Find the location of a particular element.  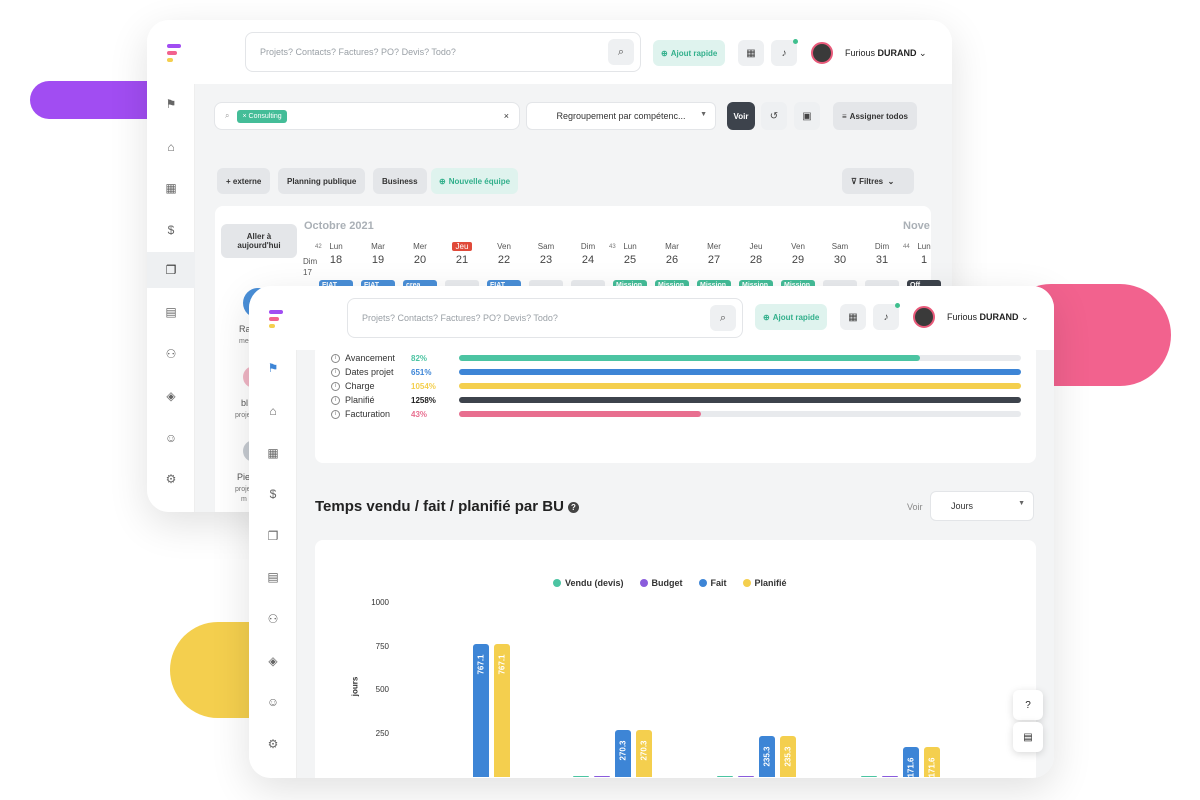

day-name: Lun is located at coordinates (924, 246).